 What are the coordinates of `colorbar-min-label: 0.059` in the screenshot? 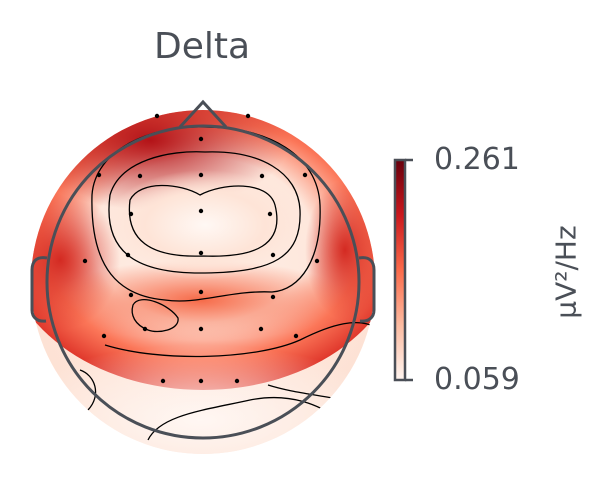 It's located at (477, 379).